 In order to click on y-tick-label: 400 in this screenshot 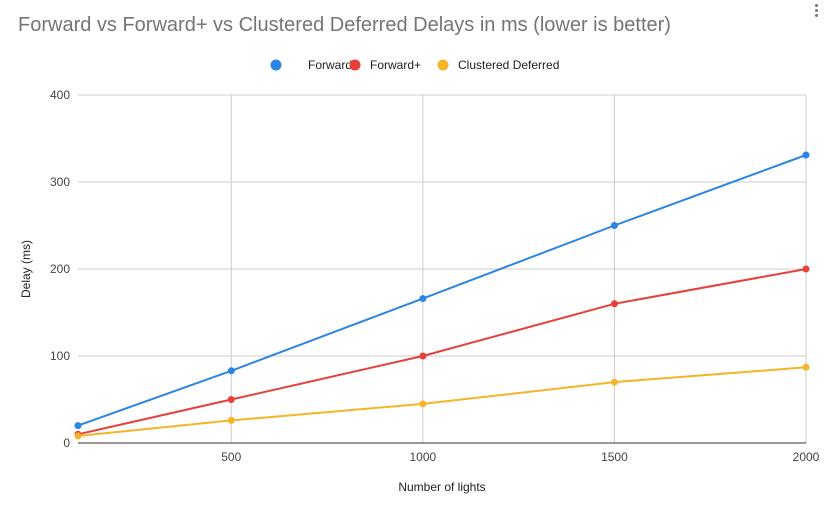, I will do `click(60, 95)`.